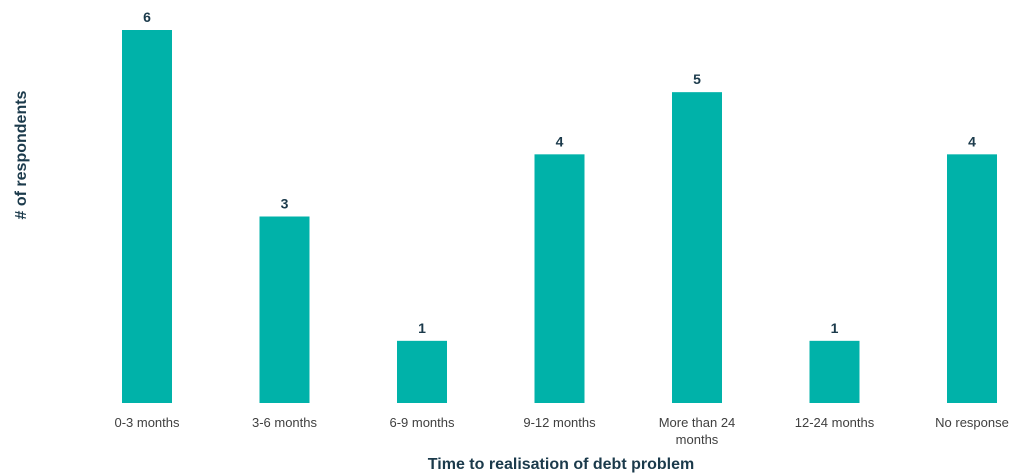 Image resolution: width=1015 pixels, height=476 pixels. I want to click on value-label-3-6-months: 3, so click(285, 204).